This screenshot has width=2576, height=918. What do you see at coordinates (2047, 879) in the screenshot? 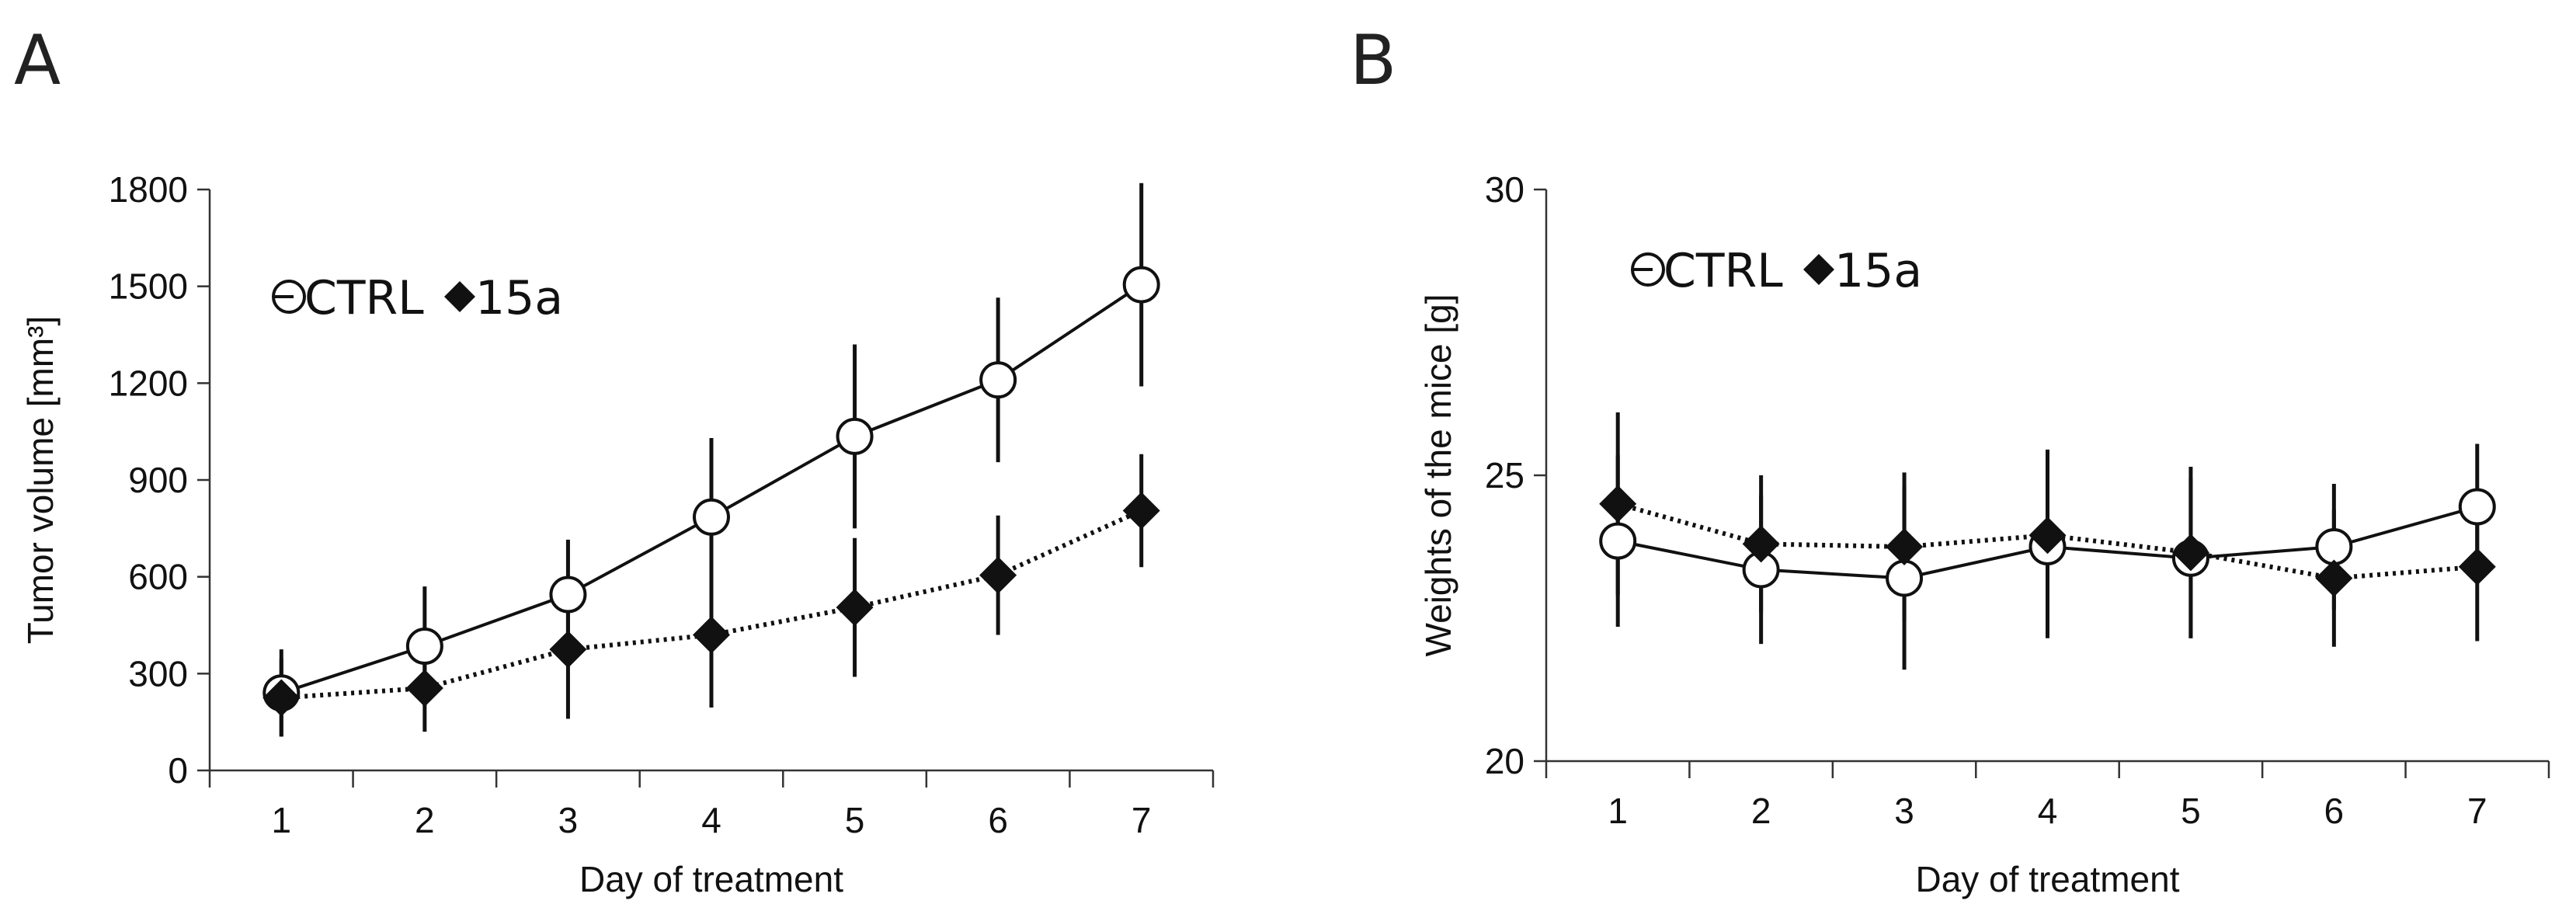
I see `chart-b-x-axis-label: Day of treatment` at bounding box center [2047, 879].